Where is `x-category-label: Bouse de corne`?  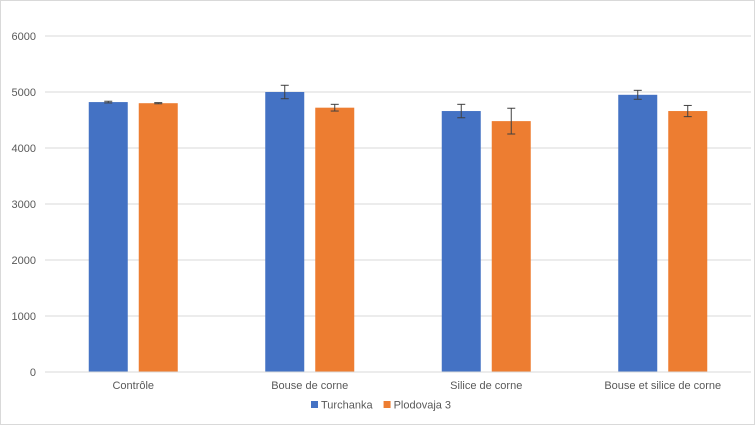
x-category-label: Bouse de corne is located at coordinates (309, 386).